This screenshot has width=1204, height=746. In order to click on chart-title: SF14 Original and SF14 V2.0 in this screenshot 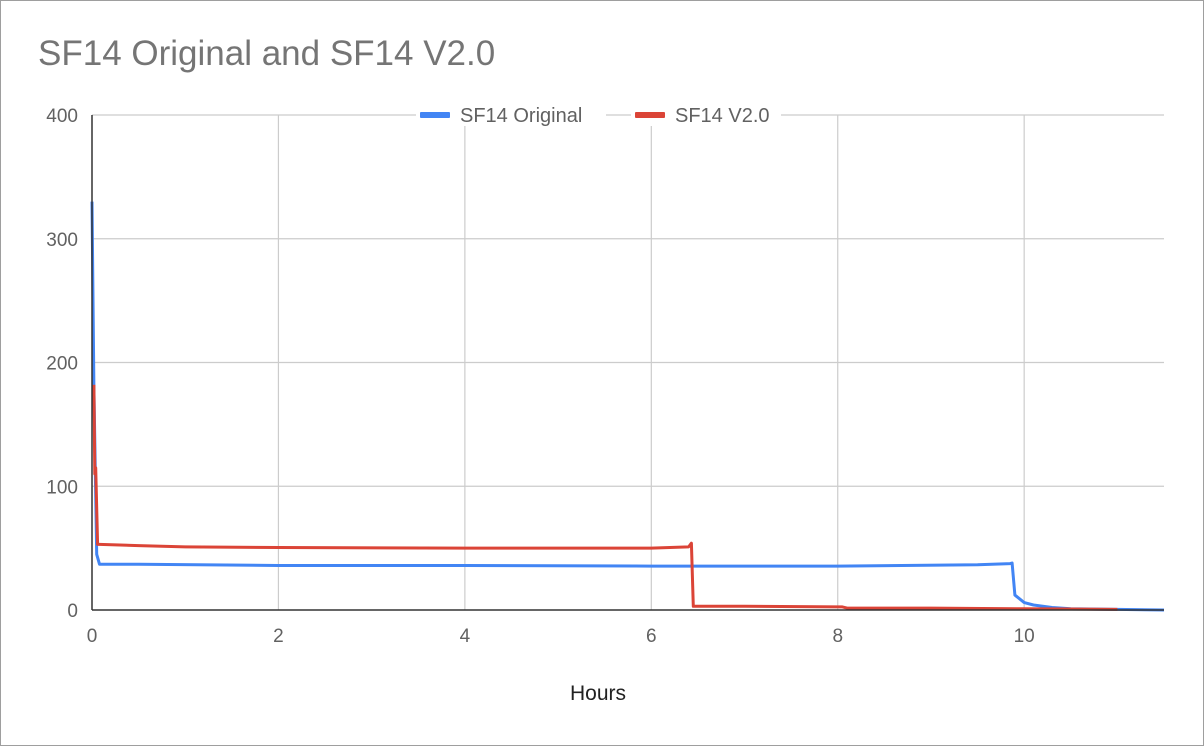, I will do `click(267, 53)`.